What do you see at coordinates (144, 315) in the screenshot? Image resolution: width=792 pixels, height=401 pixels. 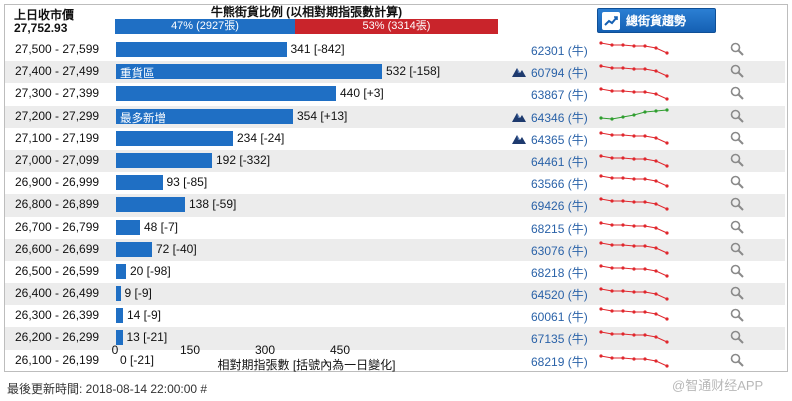 I see `volume-value: 14 [-9]` at bounding box center [144, 315].